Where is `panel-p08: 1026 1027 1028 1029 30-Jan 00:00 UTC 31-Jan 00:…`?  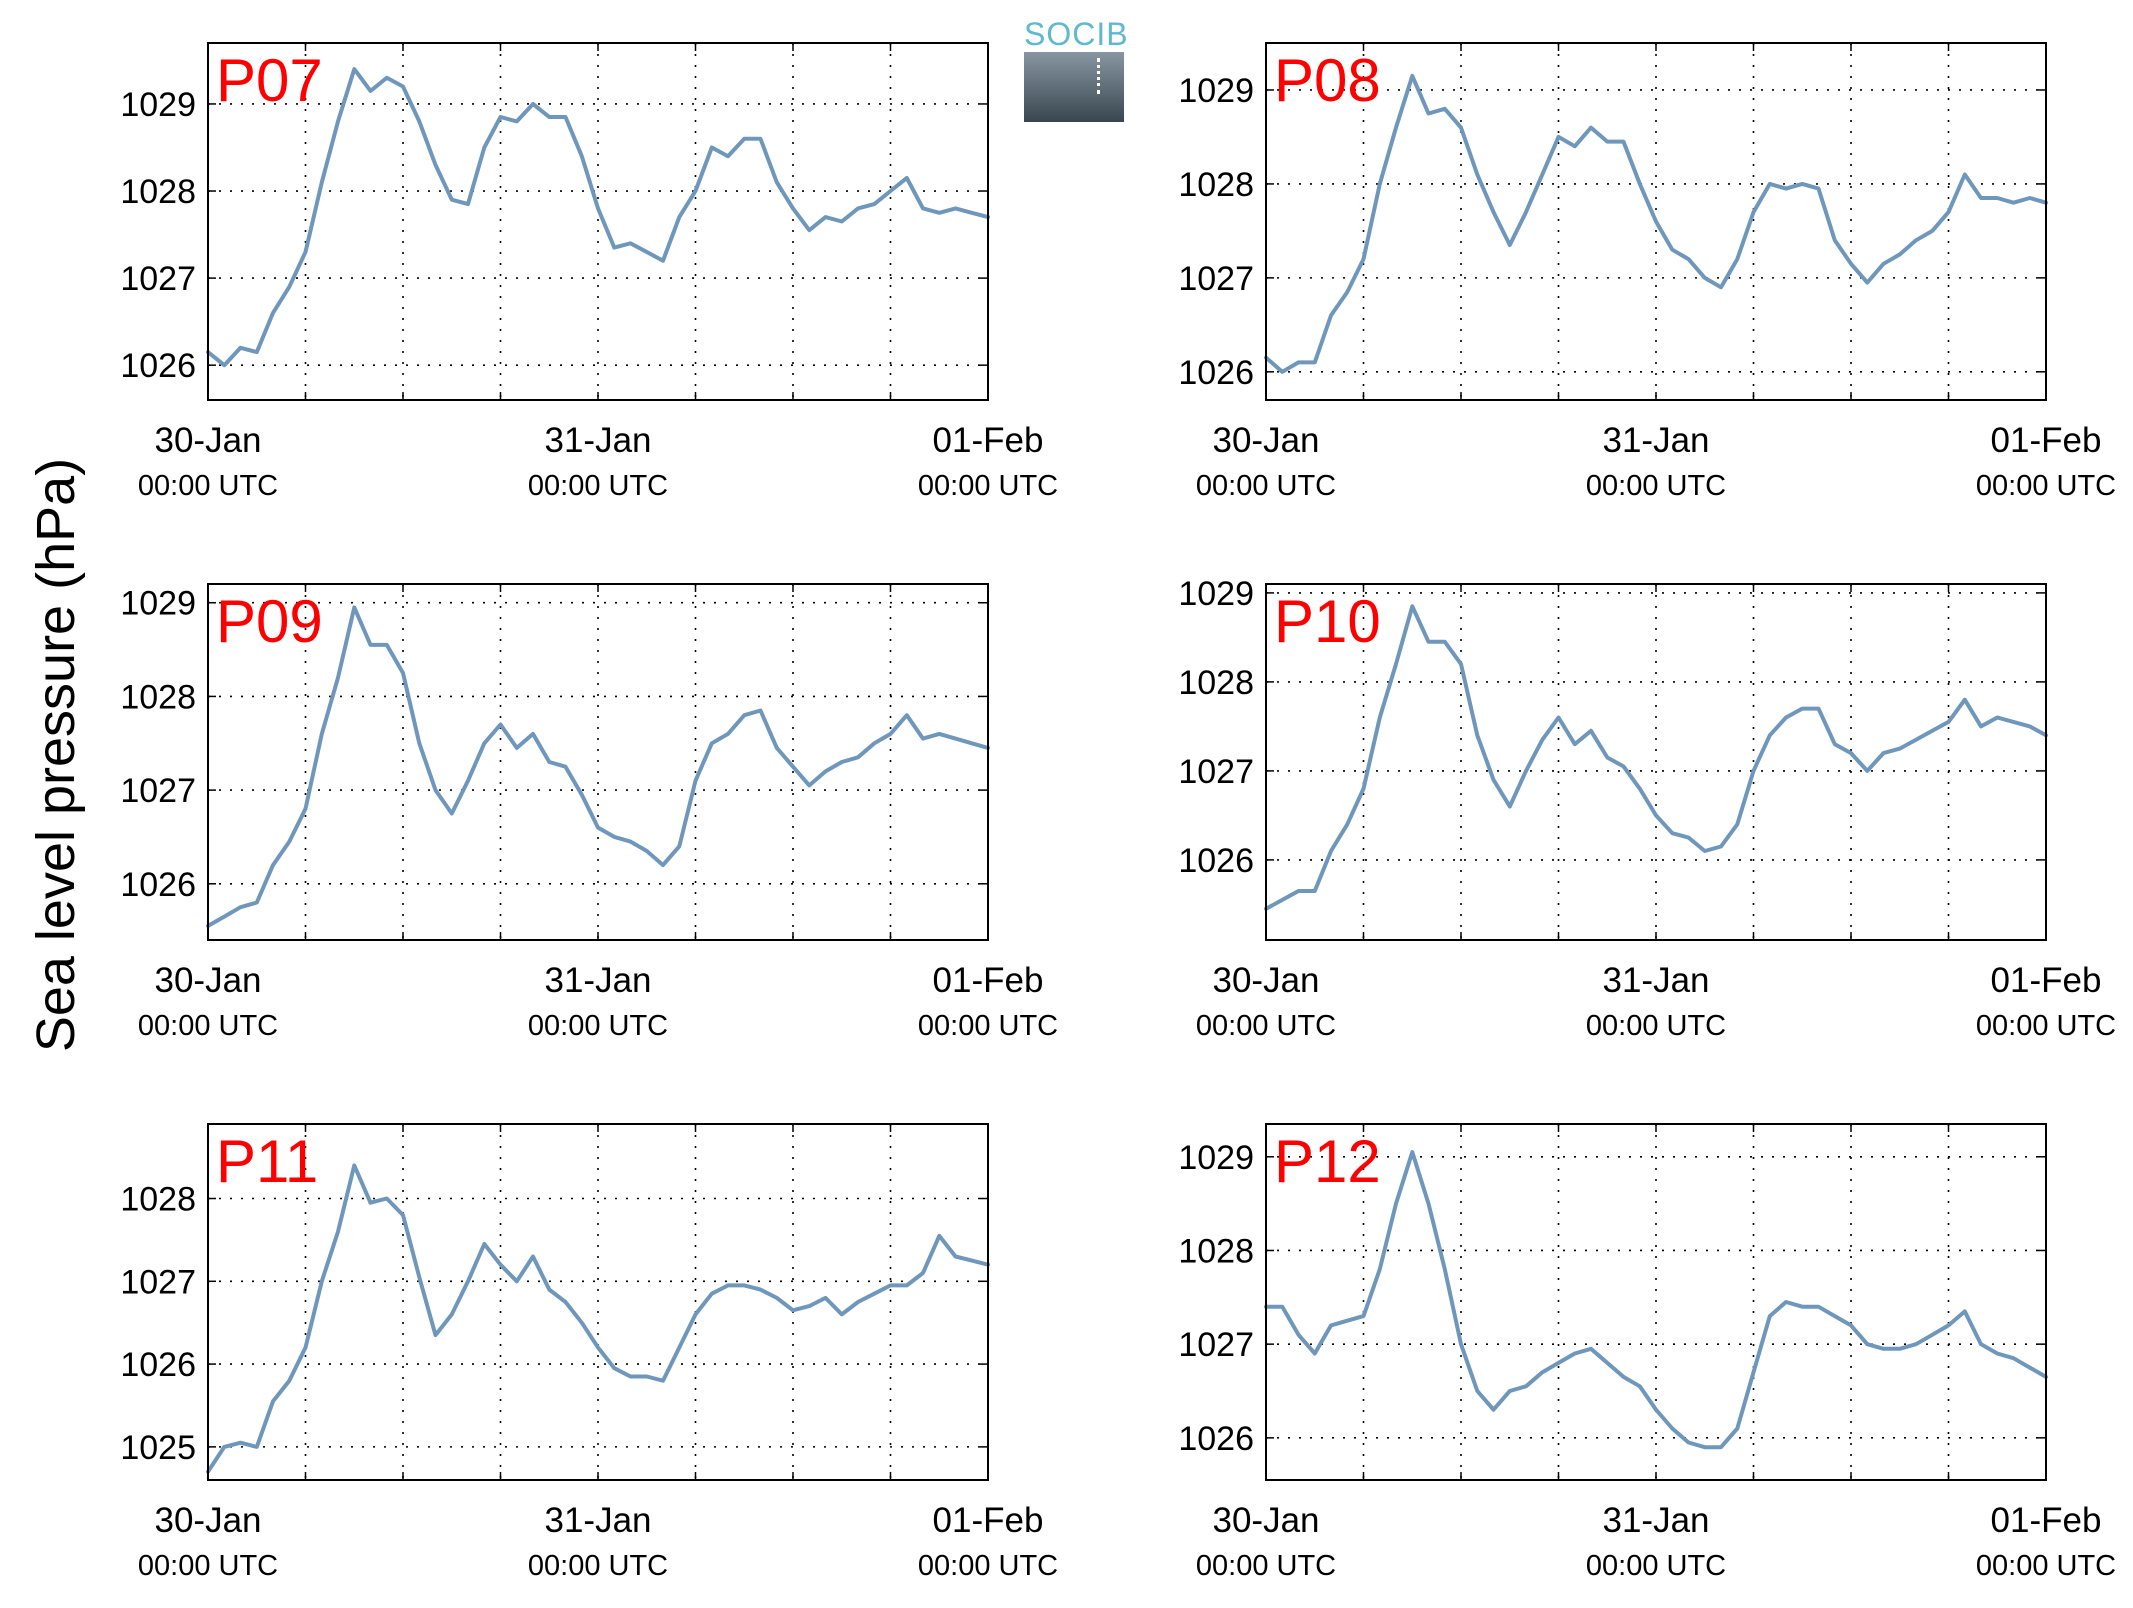 panel-p08: 1026 1027 1028 1029 30-Jan 00:00 UTC 31-Jan 00:… is located at coordinates (1647, 272).